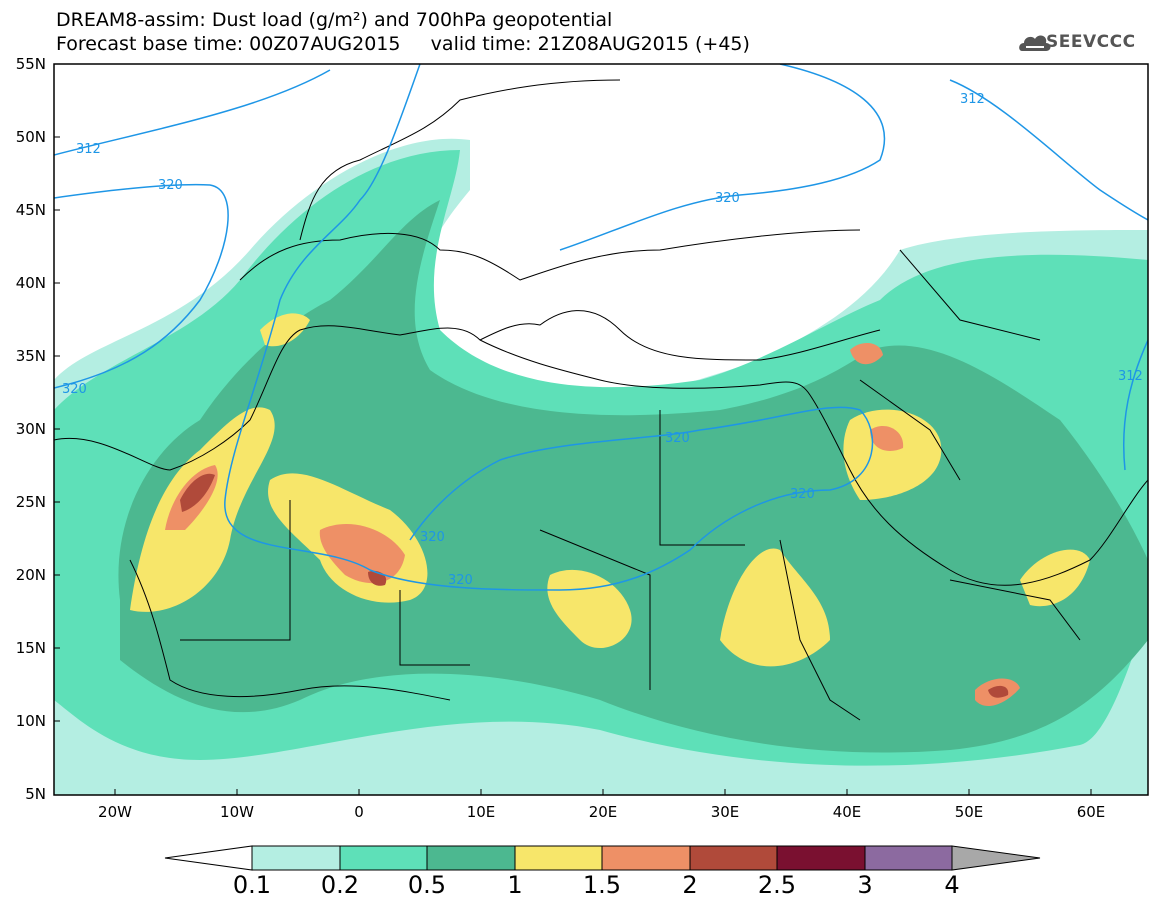 The image size is (1165, 907). Describe the element at coordinates (515, 885) in the screenshot. I see `colorbar-label: 1` at that location.